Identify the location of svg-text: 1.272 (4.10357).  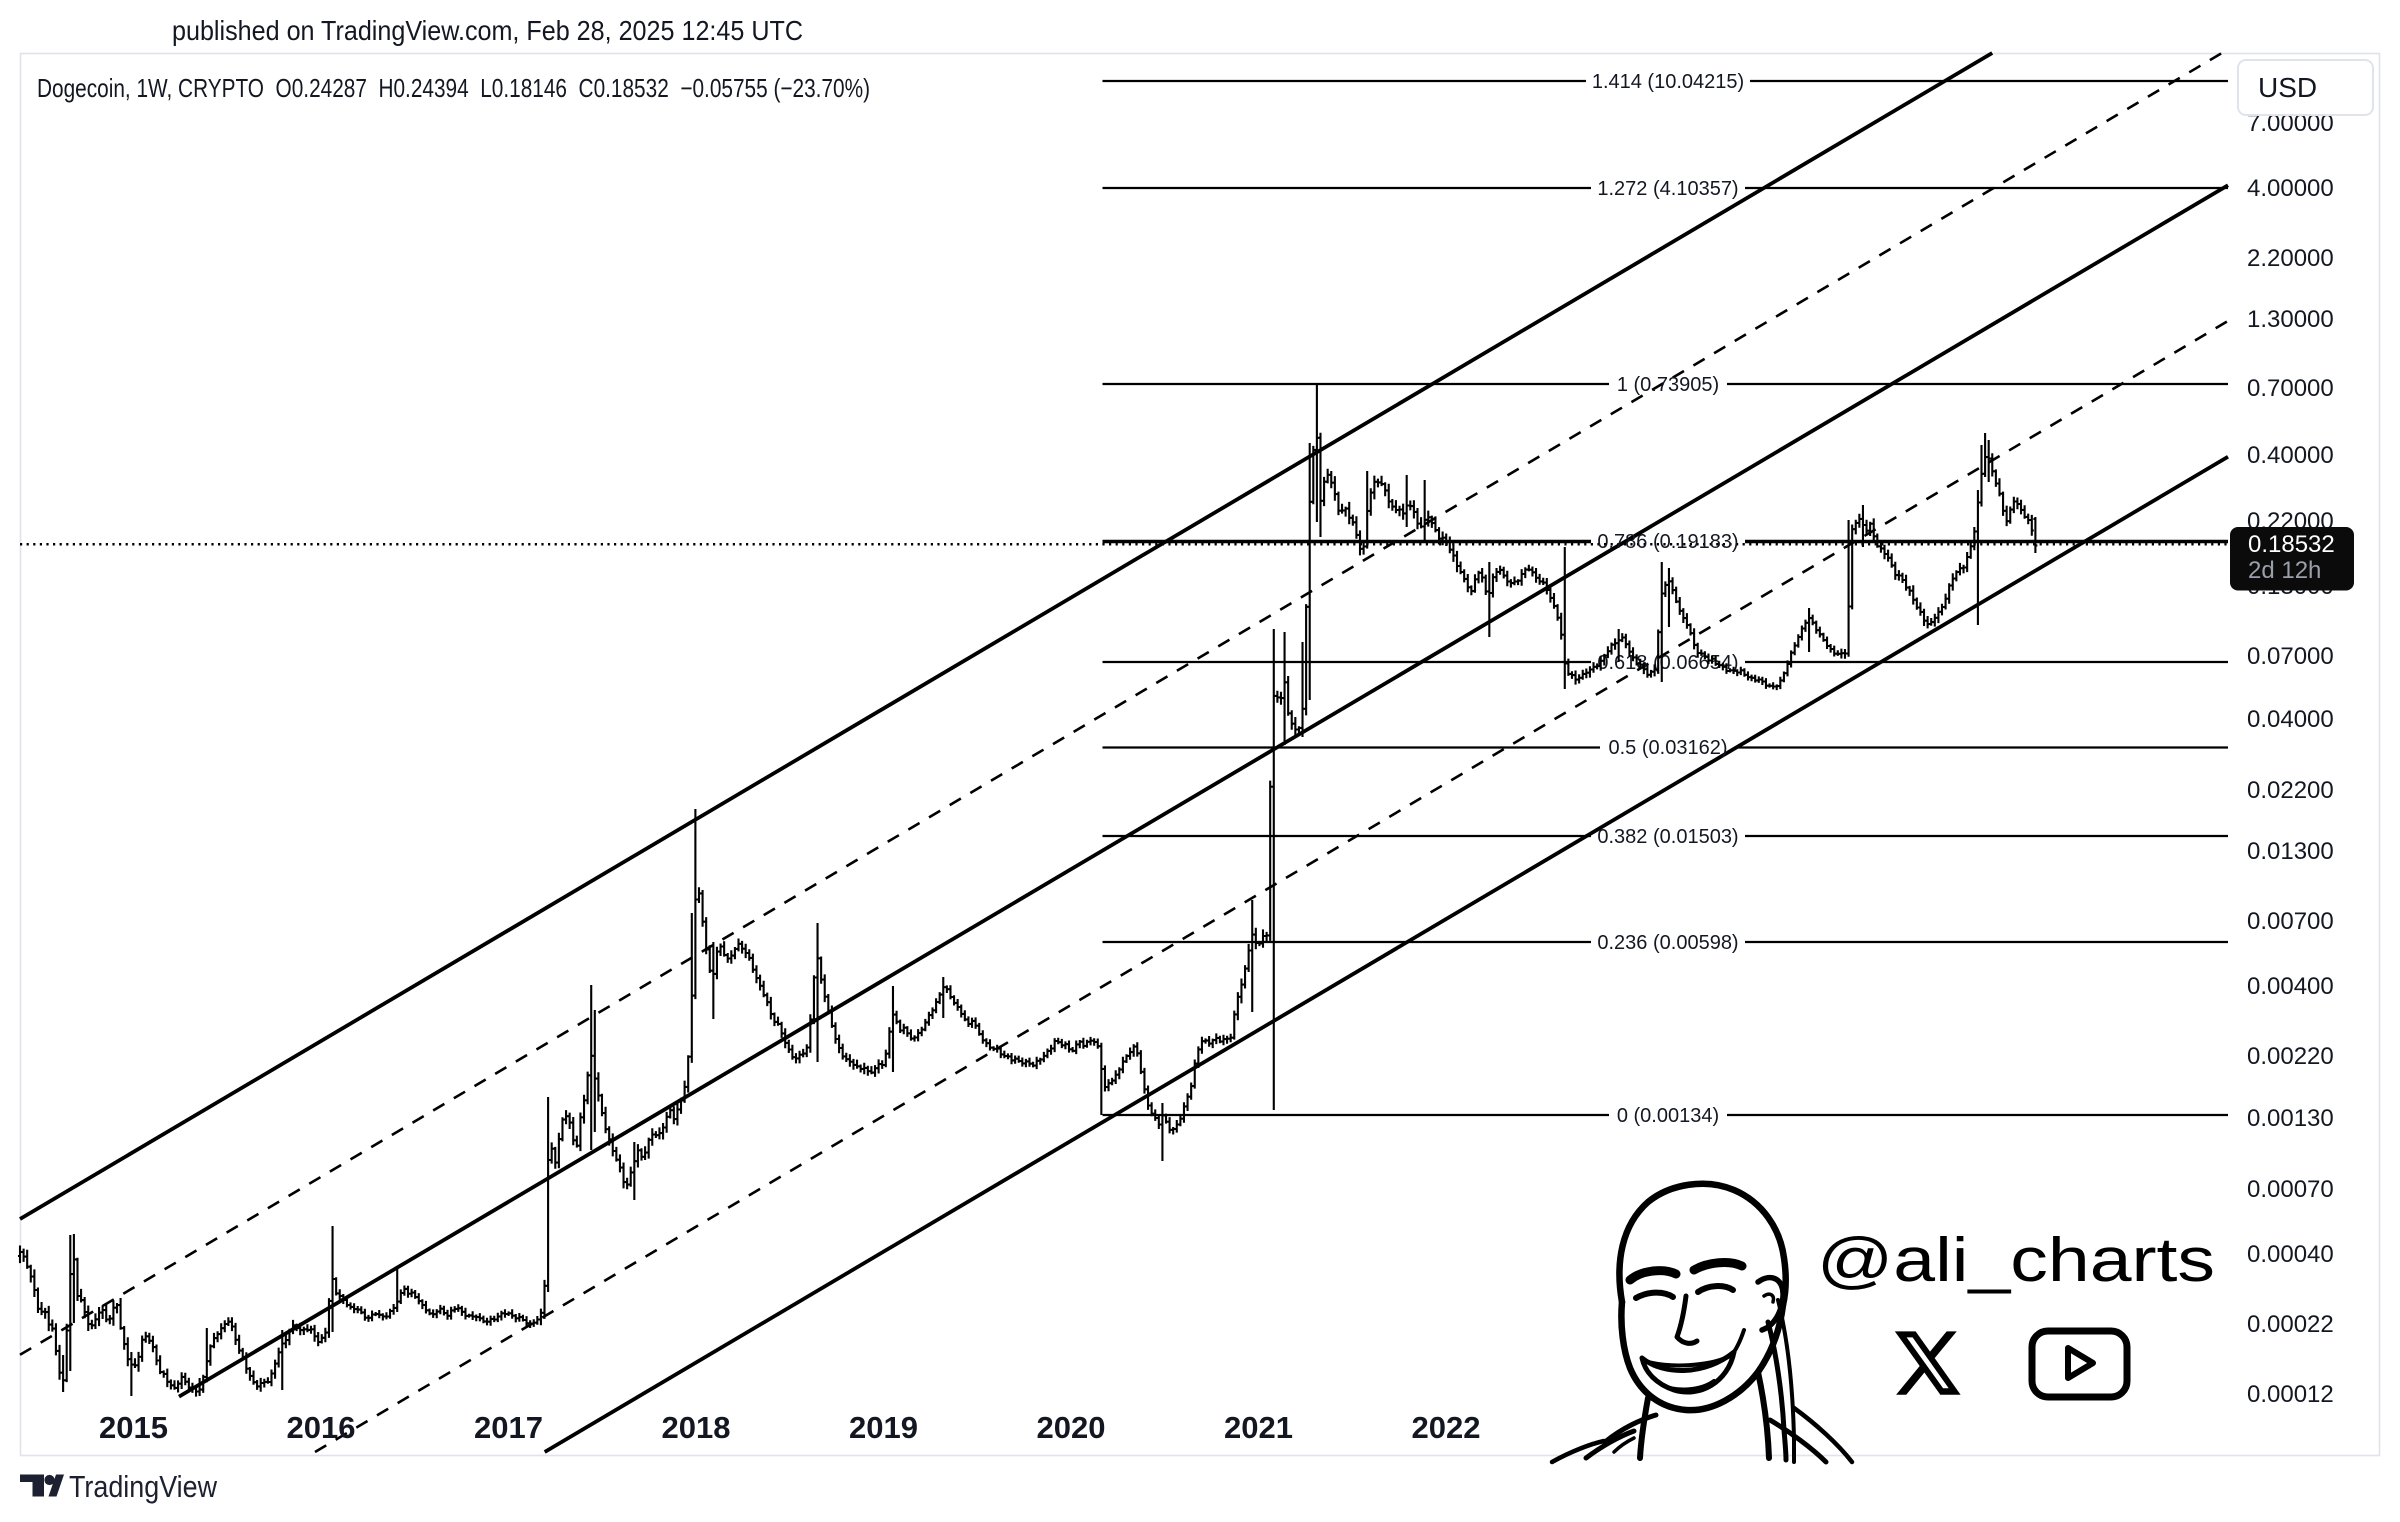
(1667, 189).